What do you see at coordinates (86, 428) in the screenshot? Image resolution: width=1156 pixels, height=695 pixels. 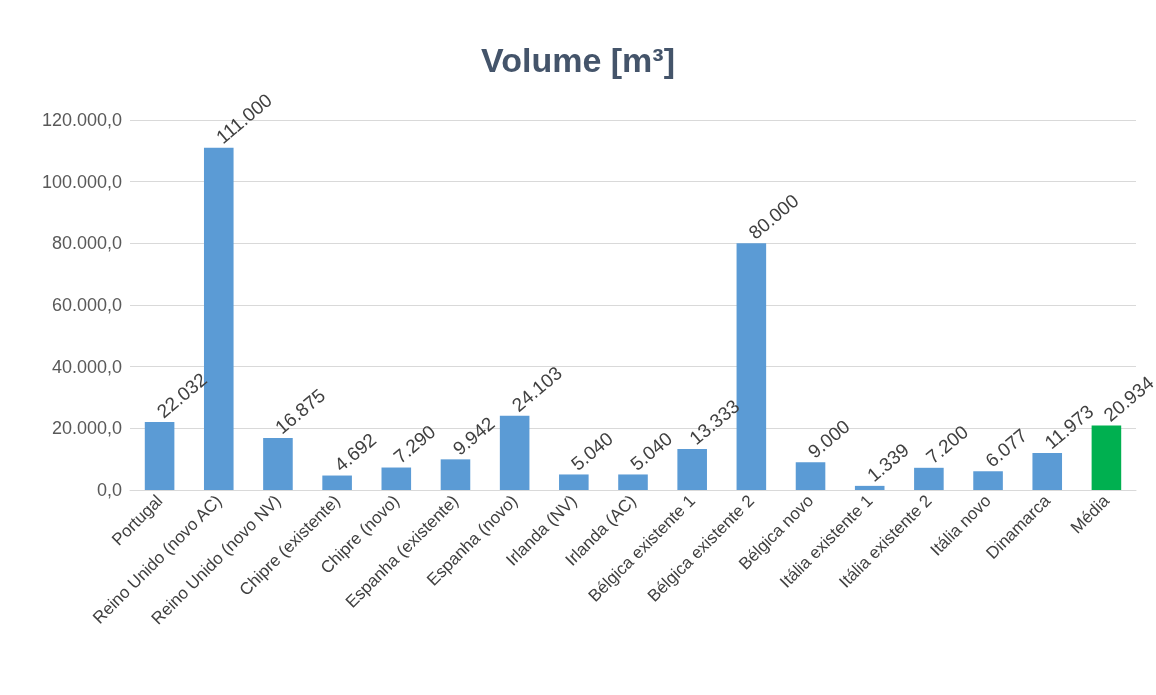 I see `y-tick-label: 20.000,0` at bounding box center [86, 428].